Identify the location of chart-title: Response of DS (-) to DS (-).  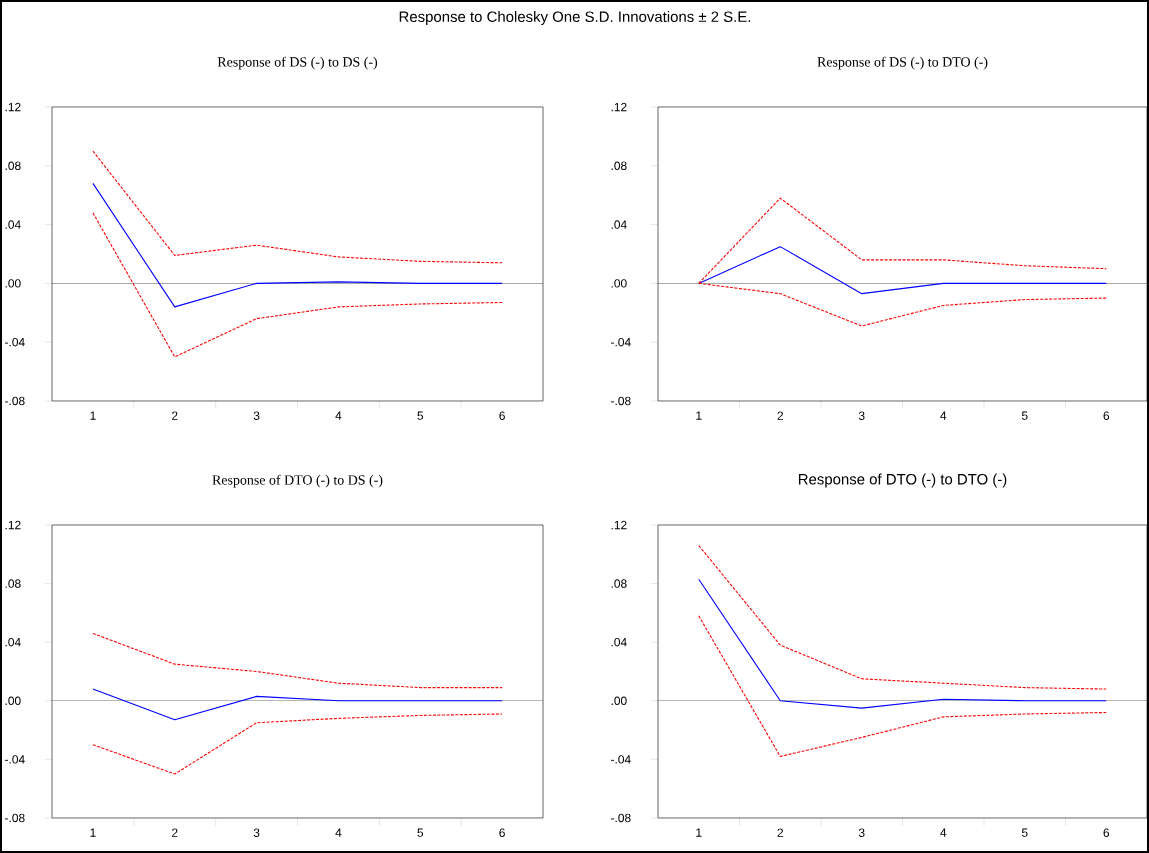
(297, 63).